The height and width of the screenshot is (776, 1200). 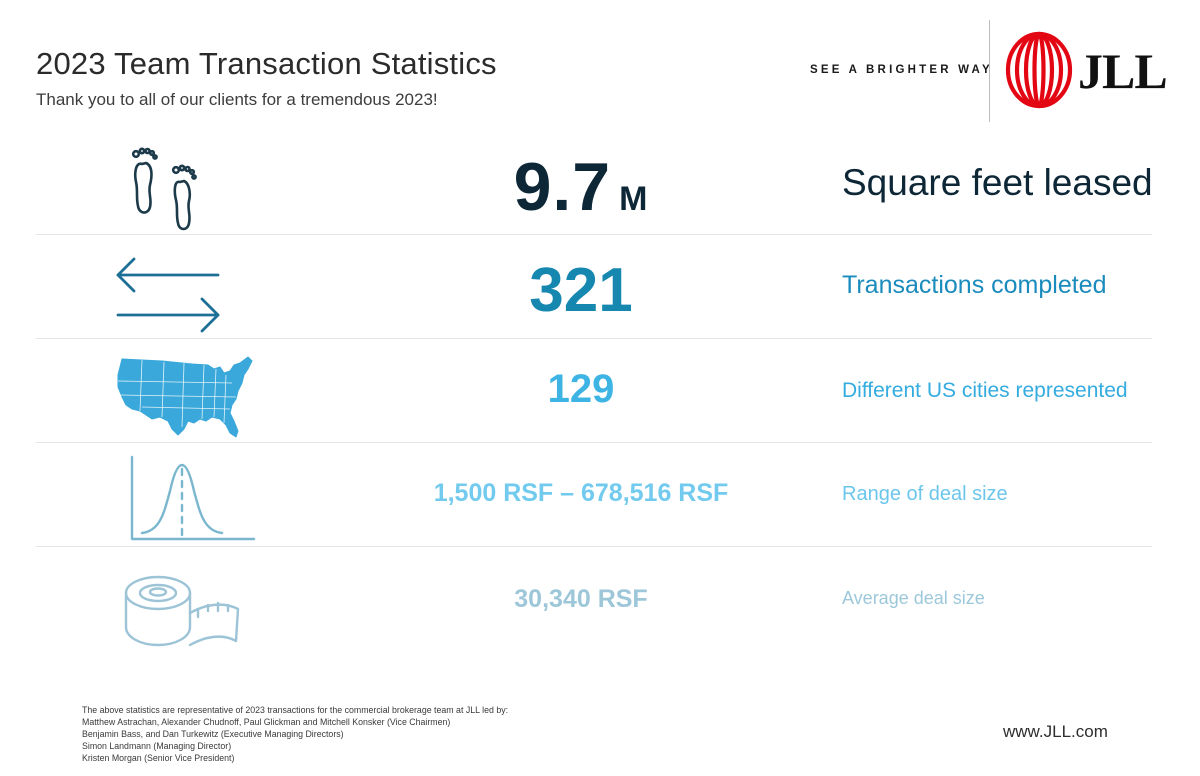 I want to click on brand-divider, so click(x=989, y=71).